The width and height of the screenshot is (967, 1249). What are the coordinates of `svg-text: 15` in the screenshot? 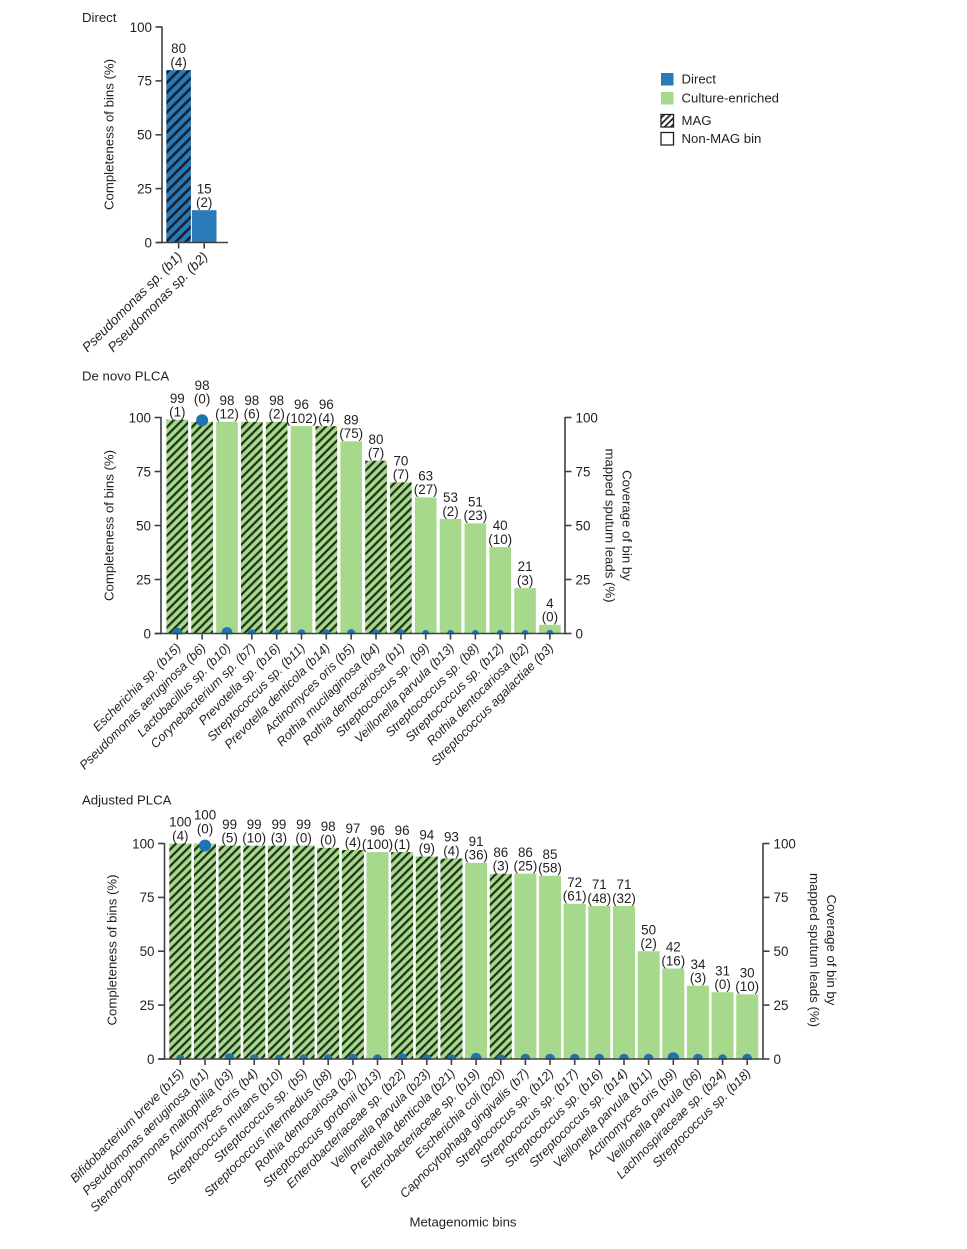 It's located at (204, 188).